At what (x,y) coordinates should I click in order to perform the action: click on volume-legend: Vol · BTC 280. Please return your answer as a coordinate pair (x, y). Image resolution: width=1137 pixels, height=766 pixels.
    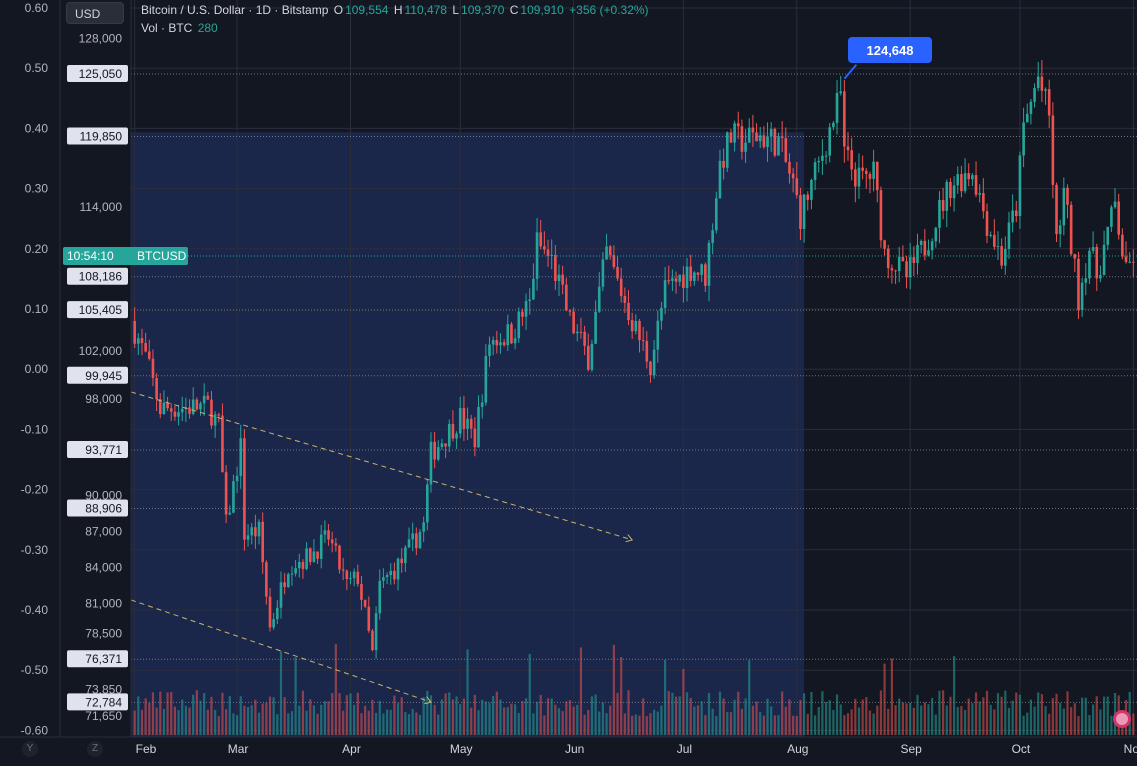
    Looking at the image, I should click on (180, 28).